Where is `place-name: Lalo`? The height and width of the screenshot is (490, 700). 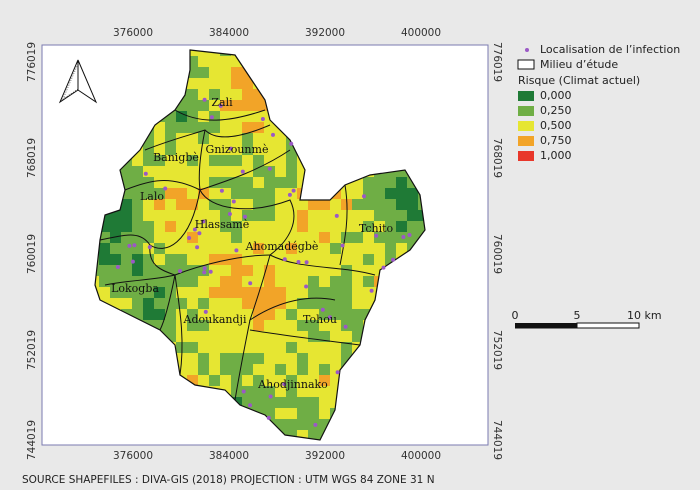 place-name: Lalo is located at coordinates (152, 196).